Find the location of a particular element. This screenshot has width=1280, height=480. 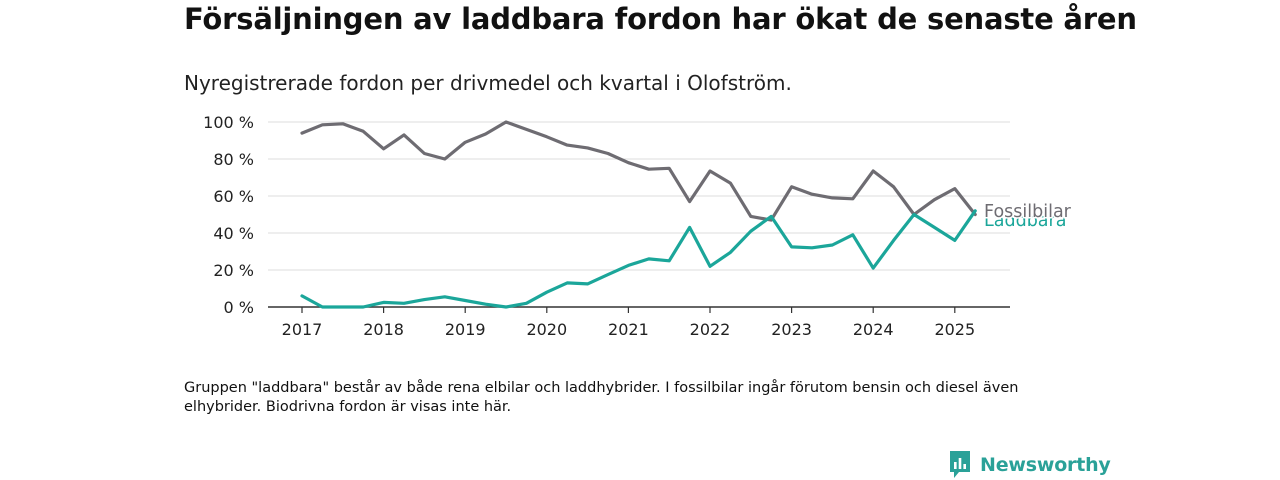

x-axis-ticks: 2017 2018 2019 2020 2021 2022 2023 2024 2025 is located at coordinates (639, 322).